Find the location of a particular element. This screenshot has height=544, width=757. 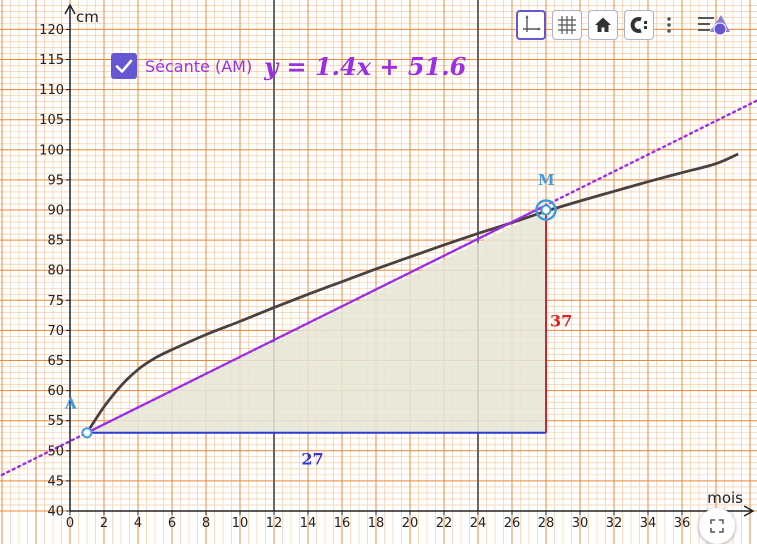

y-tick-label: 55 is located at coordinates (55, 421).